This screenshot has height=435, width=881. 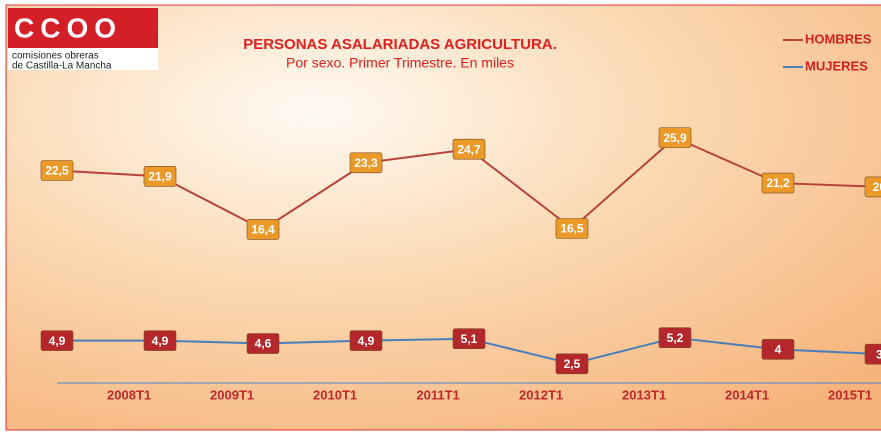 I want to click on value-label: 23,3, so click(x=366, y=163).